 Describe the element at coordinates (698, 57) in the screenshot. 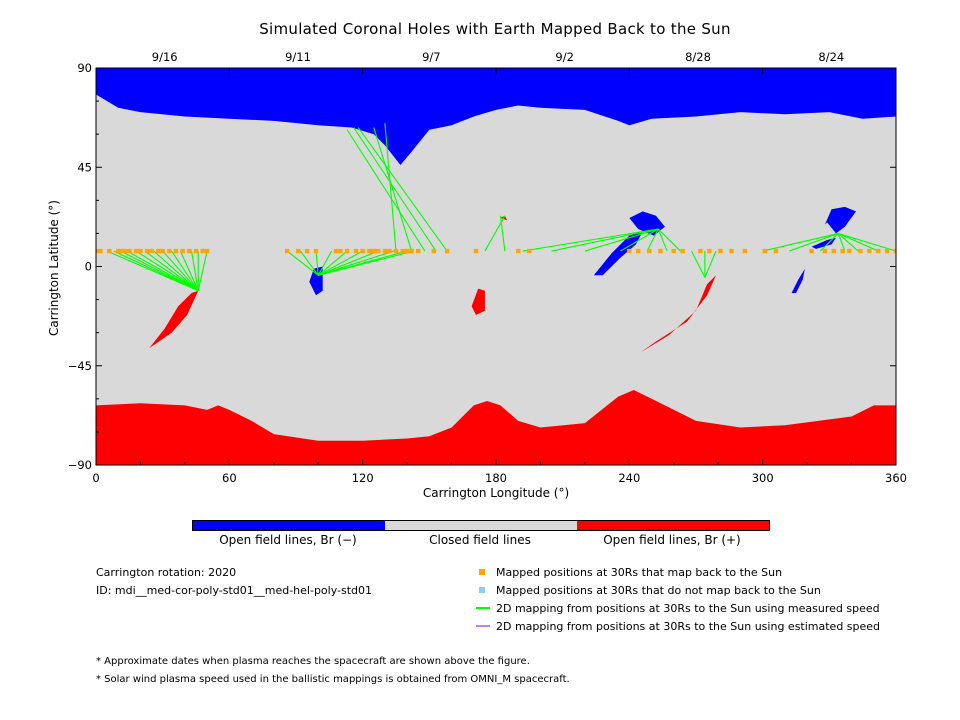

I see `date-tick-label: 8/28` at that location.